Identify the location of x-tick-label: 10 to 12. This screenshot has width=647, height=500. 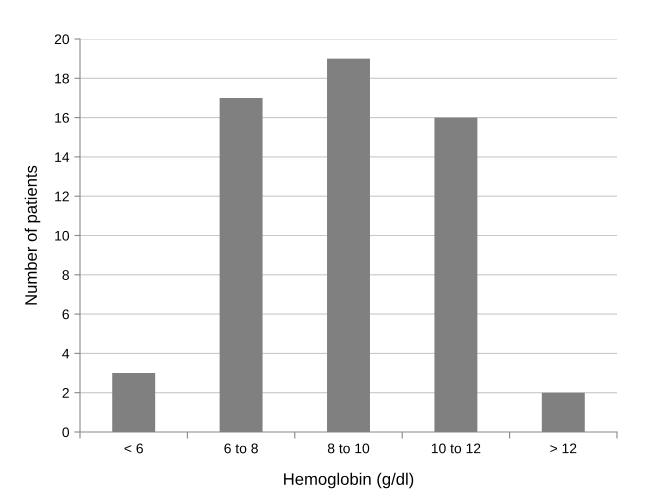
(456, 448).